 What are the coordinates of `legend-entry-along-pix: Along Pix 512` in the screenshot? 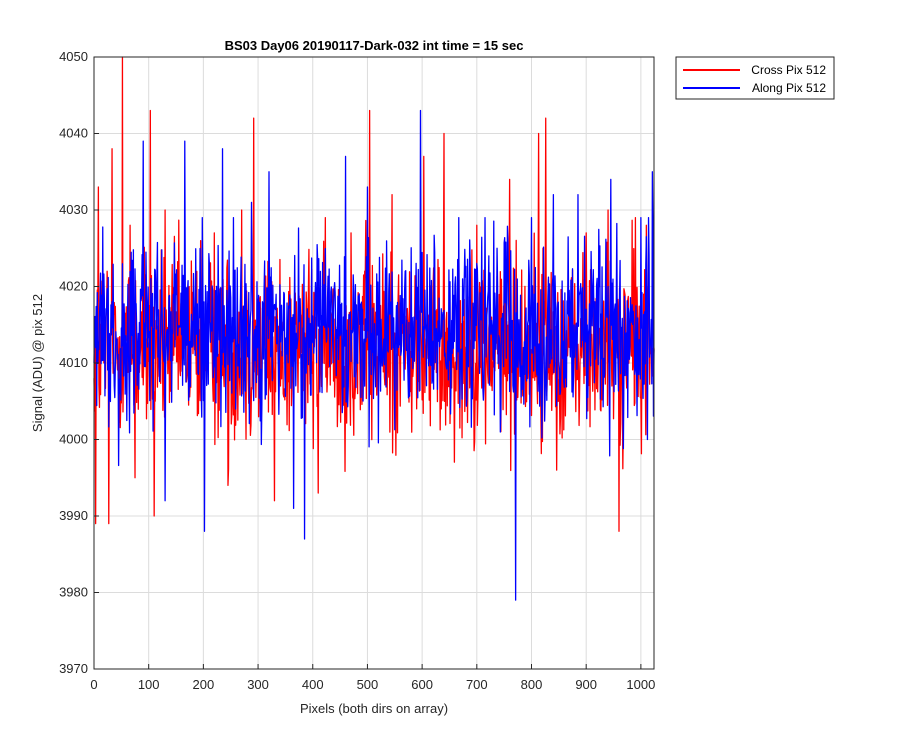 It's located at (789, 88).